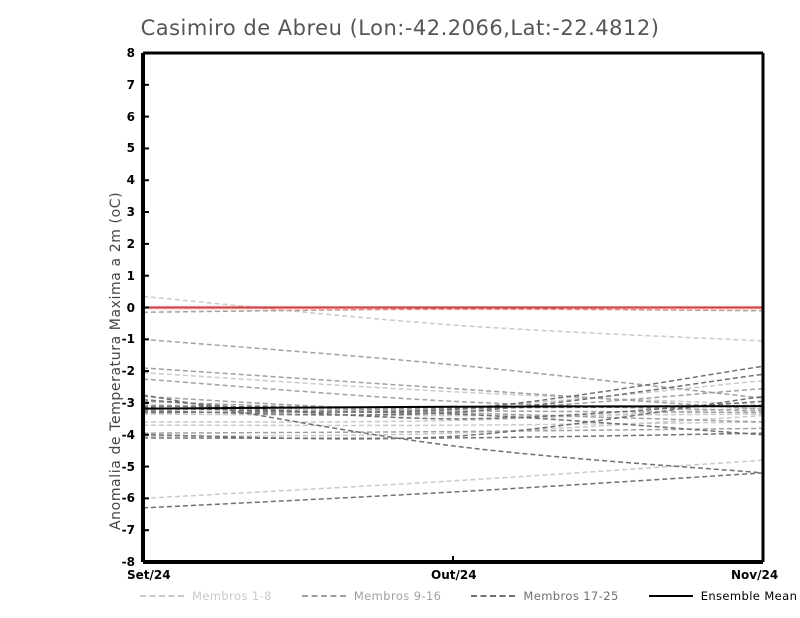 The width and height of the screenshot is (800, 618). I want to click on y-tick-label: 2, so click(130, 243).